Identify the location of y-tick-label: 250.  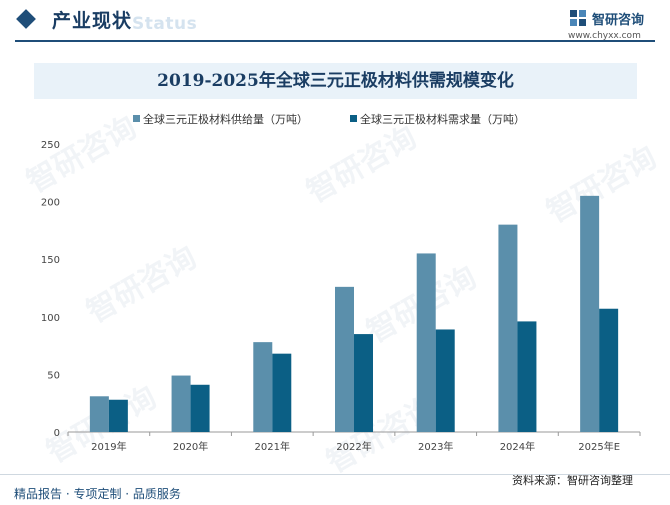
(50, 145).